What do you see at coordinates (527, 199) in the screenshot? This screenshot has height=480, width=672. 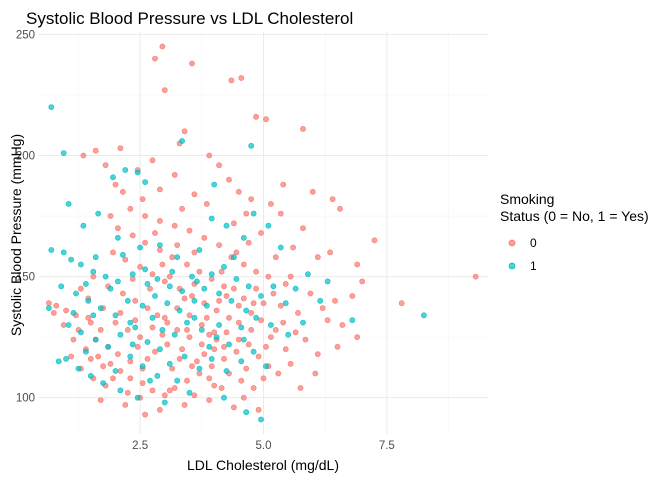 I see `legend-title-line-1: Smoking` at bounding box center [527, 199].